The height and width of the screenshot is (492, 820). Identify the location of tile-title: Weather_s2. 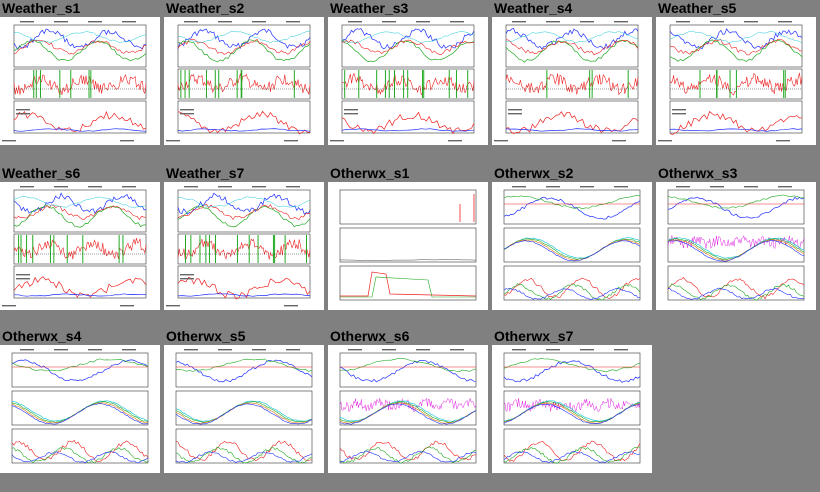
(205, 8).